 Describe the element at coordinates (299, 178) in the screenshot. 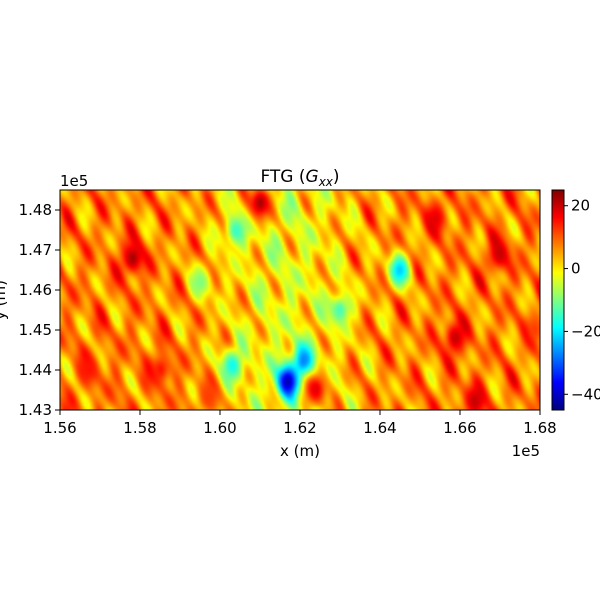

I see `chart-title: FTG (Gxx)` at that location.